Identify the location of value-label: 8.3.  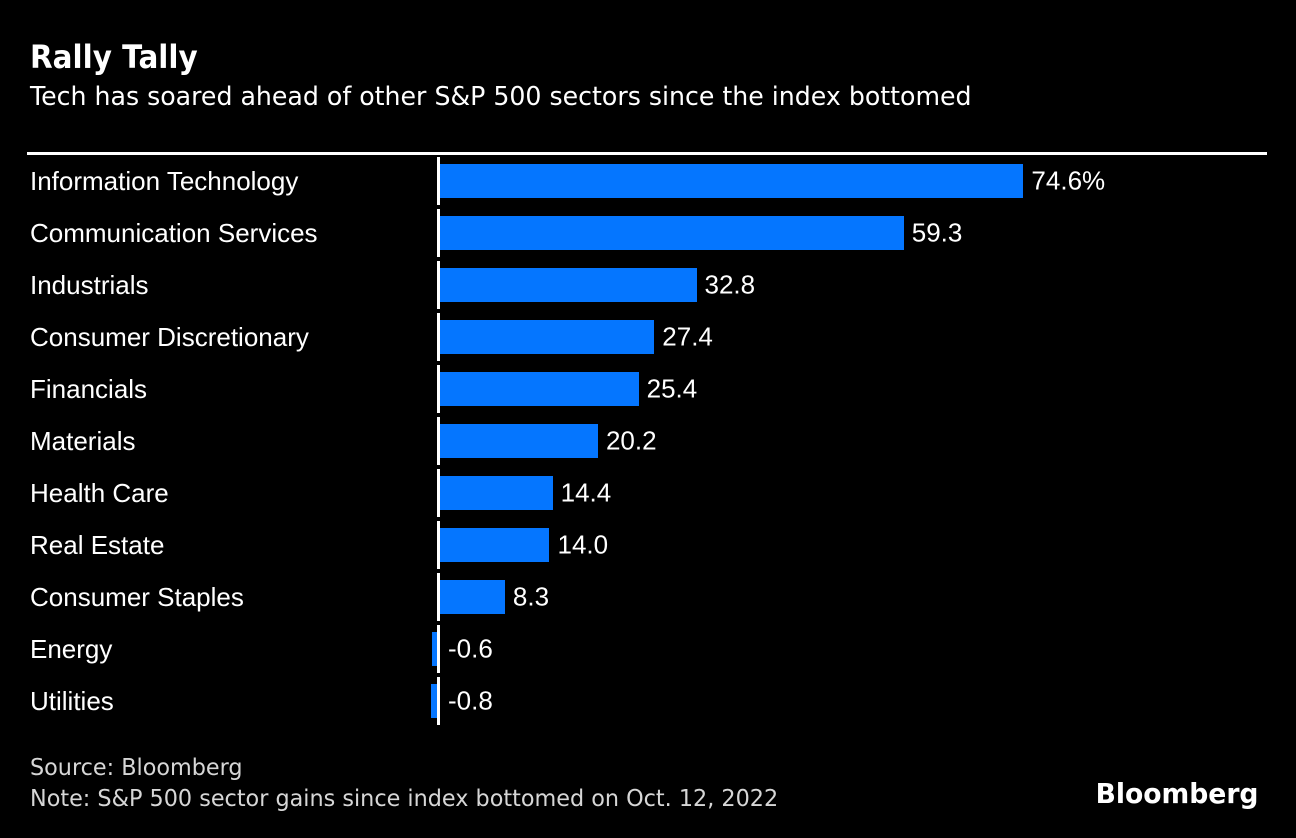
(531, 596).